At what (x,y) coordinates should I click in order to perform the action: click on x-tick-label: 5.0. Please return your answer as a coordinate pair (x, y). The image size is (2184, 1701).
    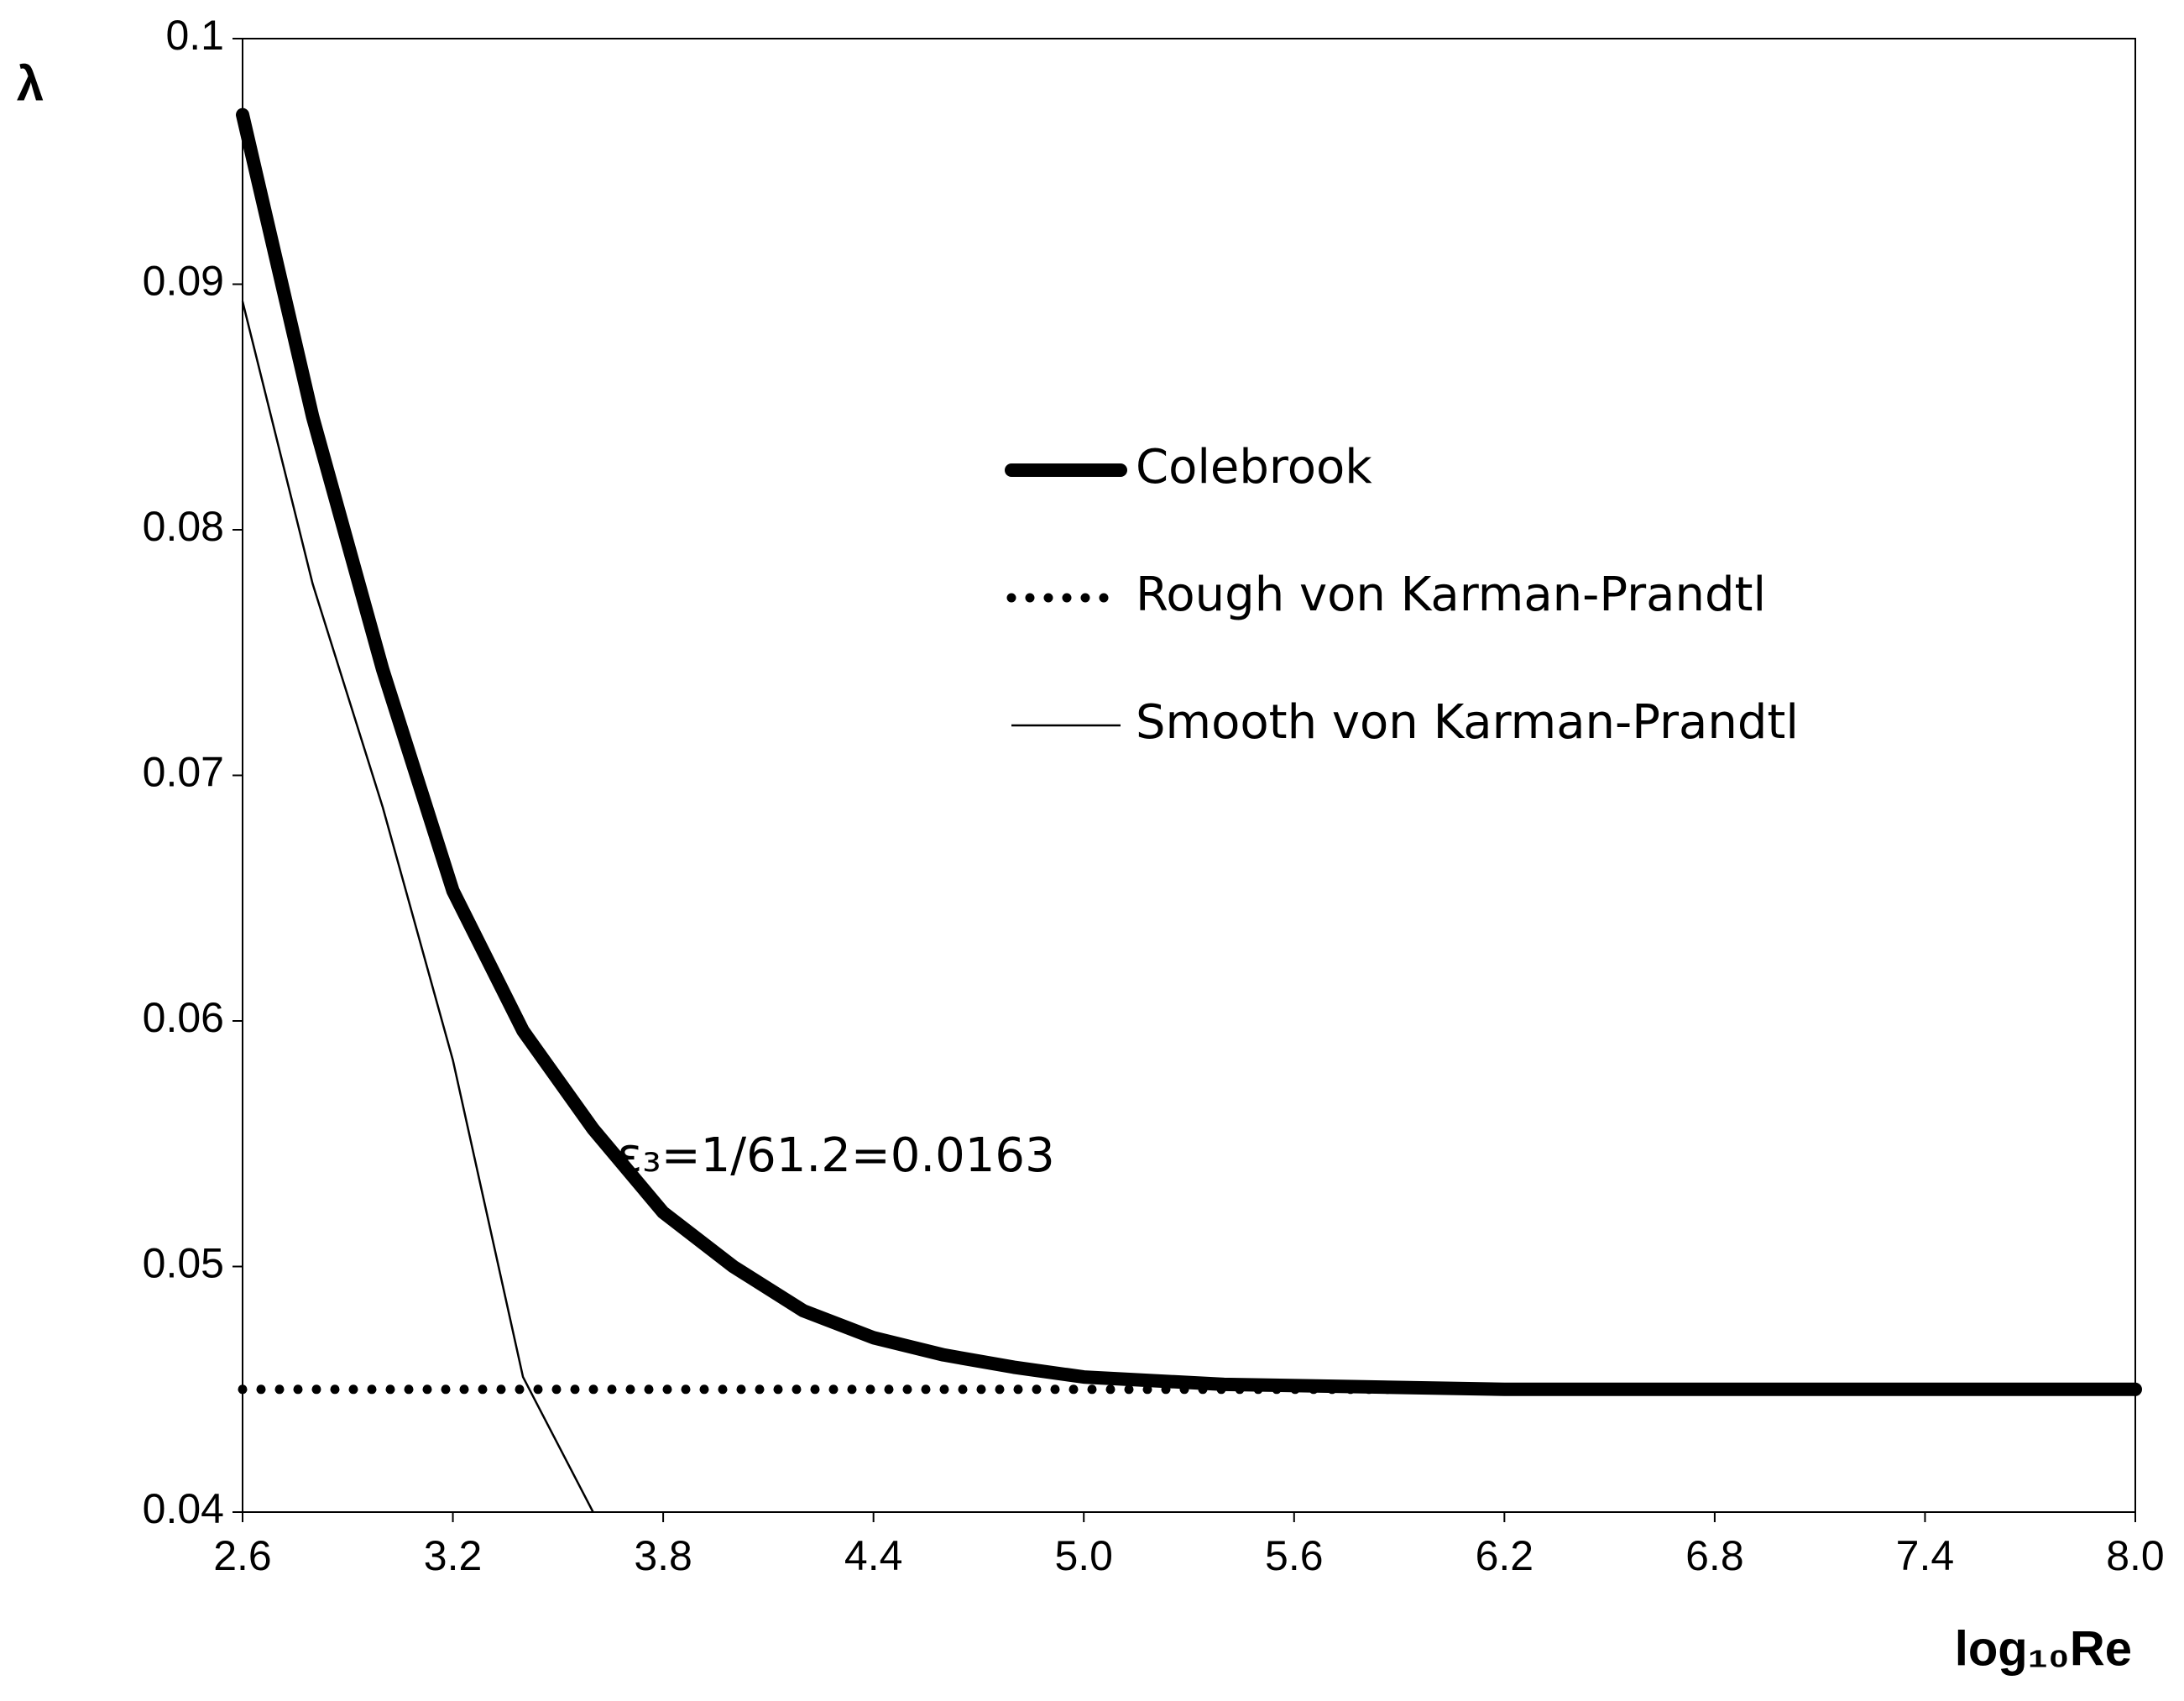
    Looking at the image, I should click on (1083, 1555).